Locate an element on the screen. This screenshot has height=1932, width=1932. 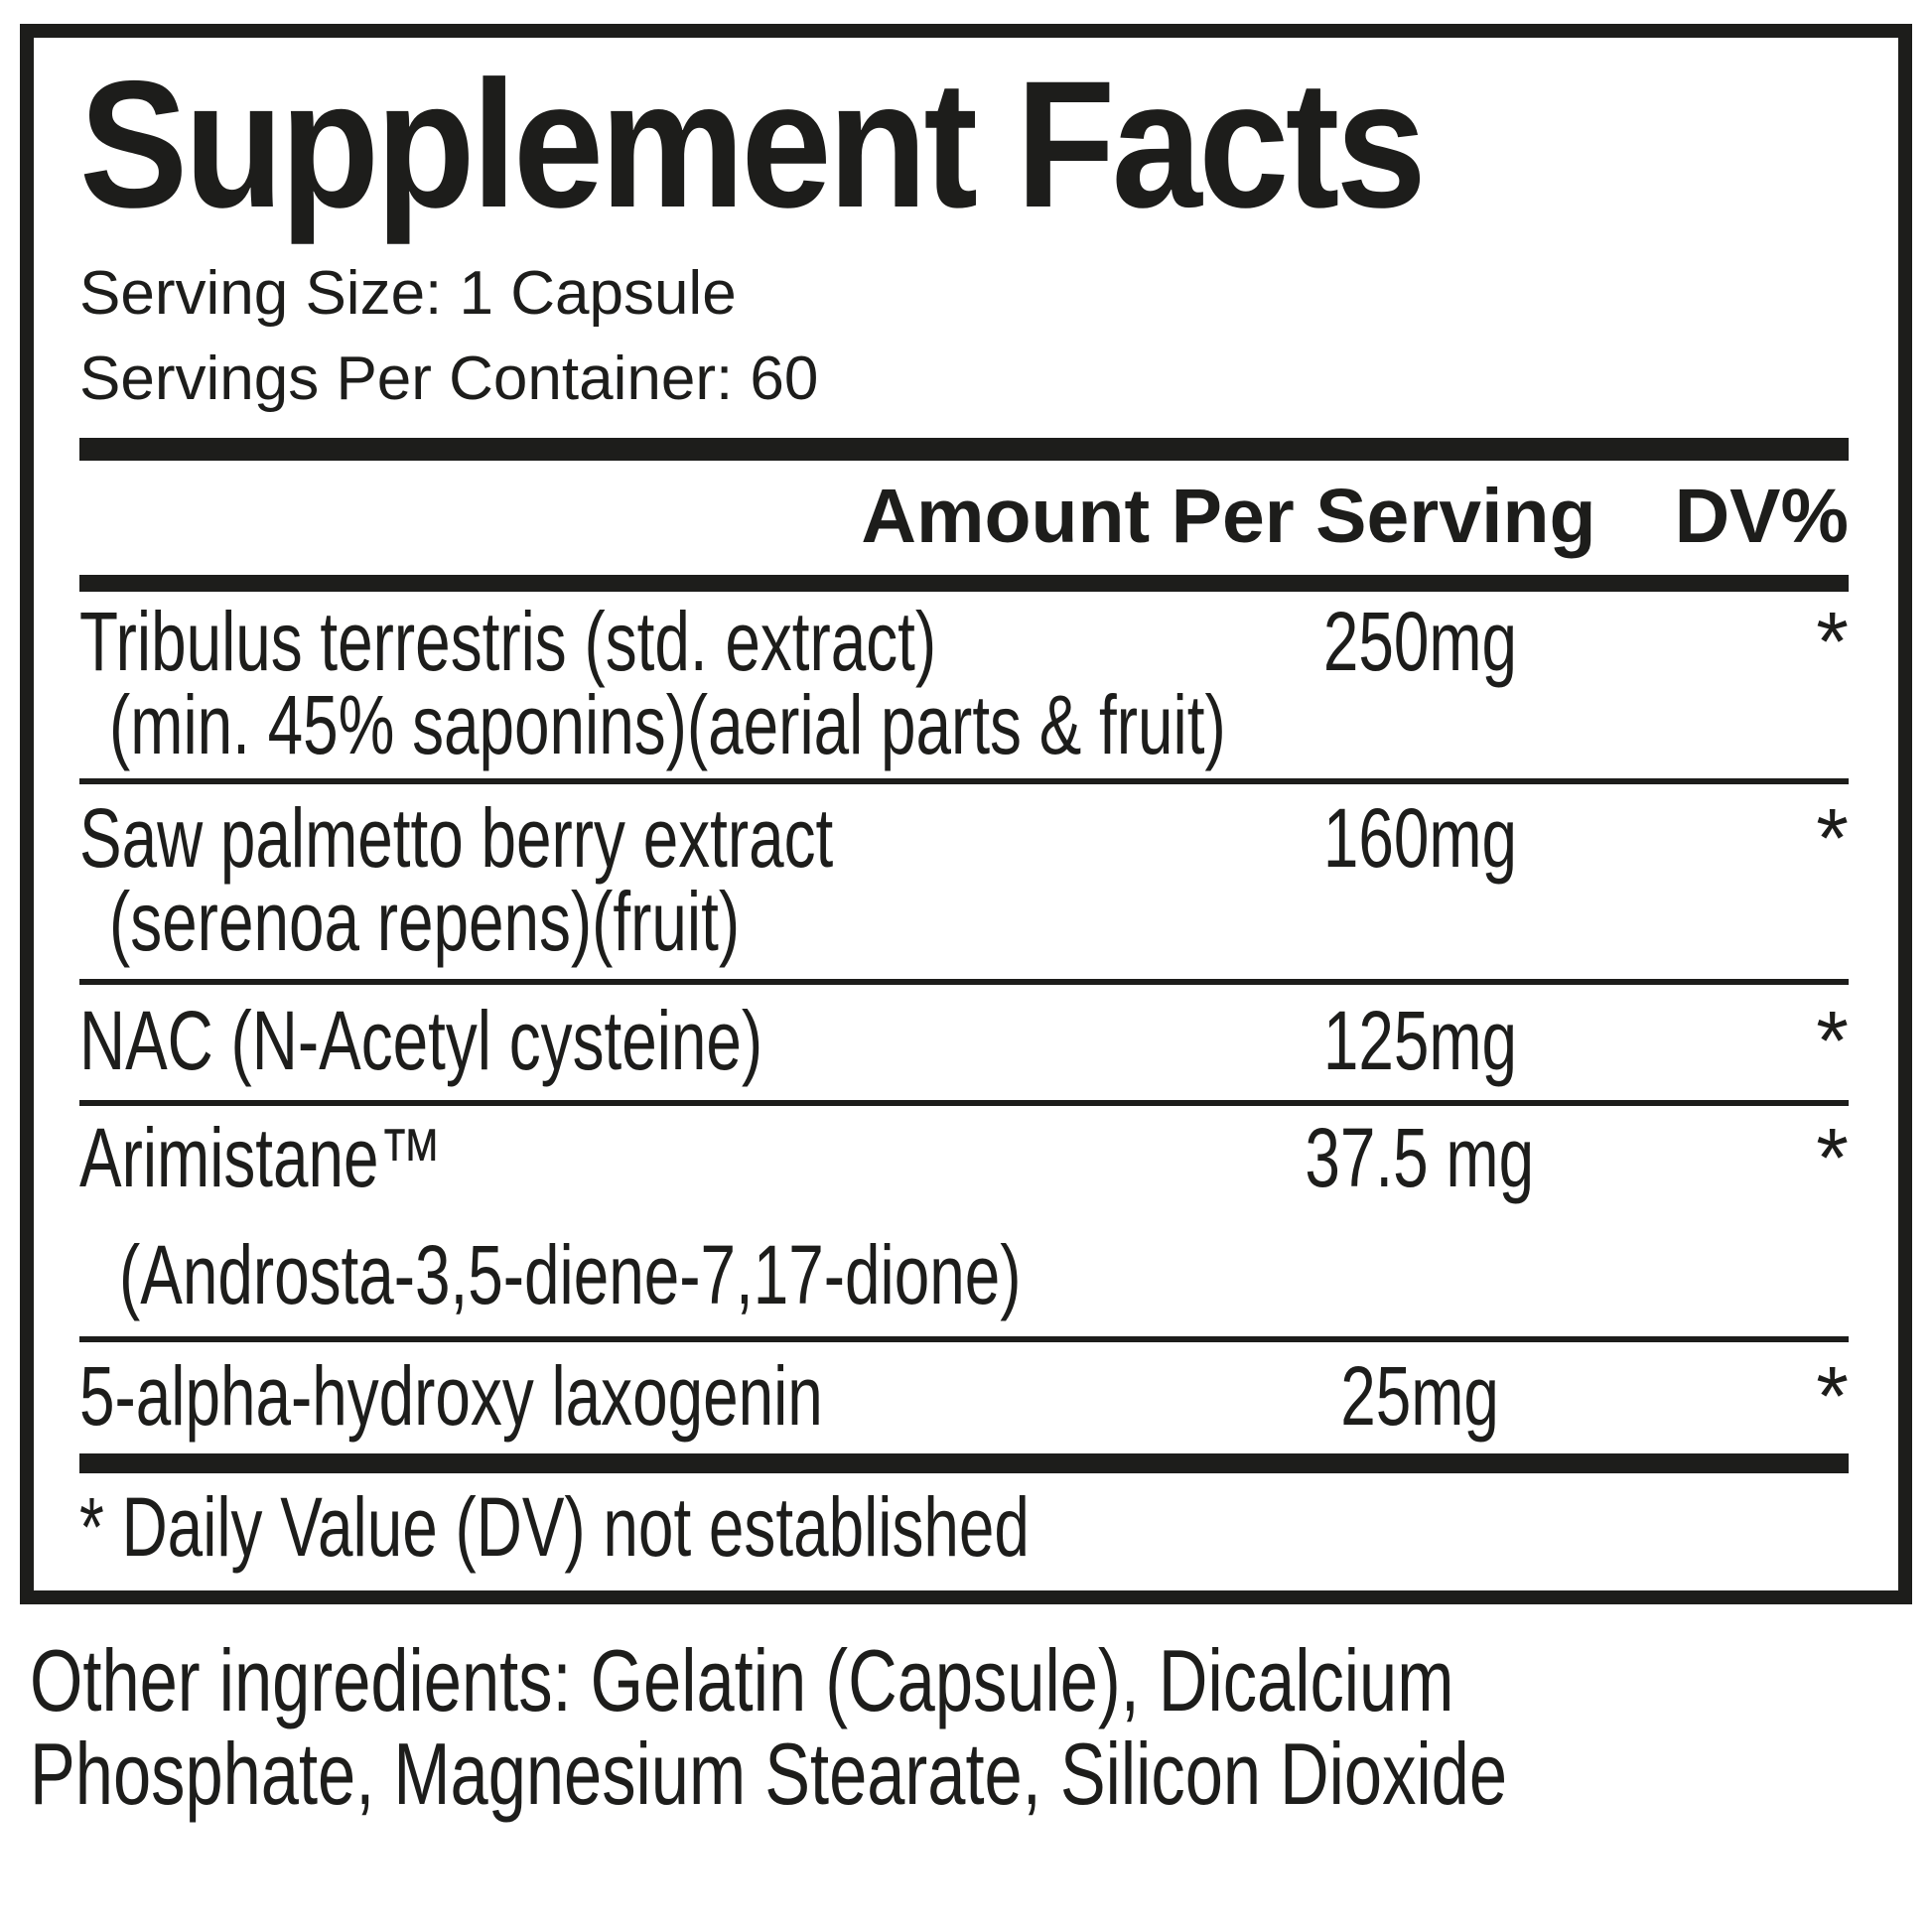
dv-footnote: * Daily Value (DV) not established is located at coordinates (964, 1531).